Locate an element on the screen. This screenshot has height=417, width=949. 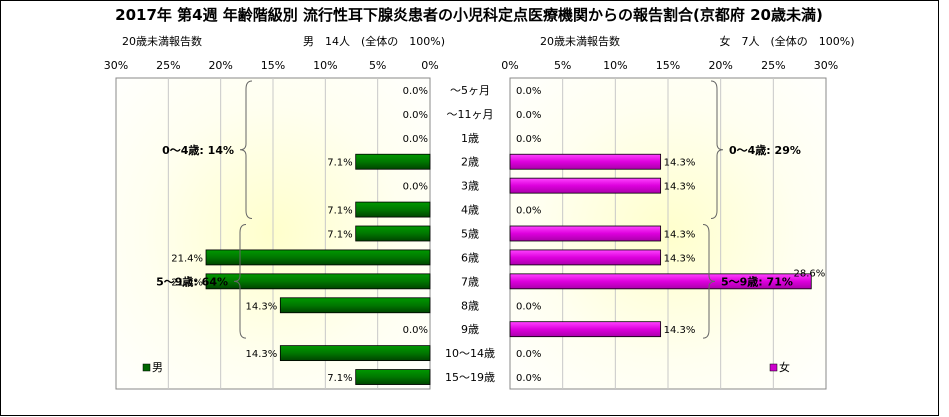
female-group-label: 5～9歳: 71% is located at coordinates (757, 281).